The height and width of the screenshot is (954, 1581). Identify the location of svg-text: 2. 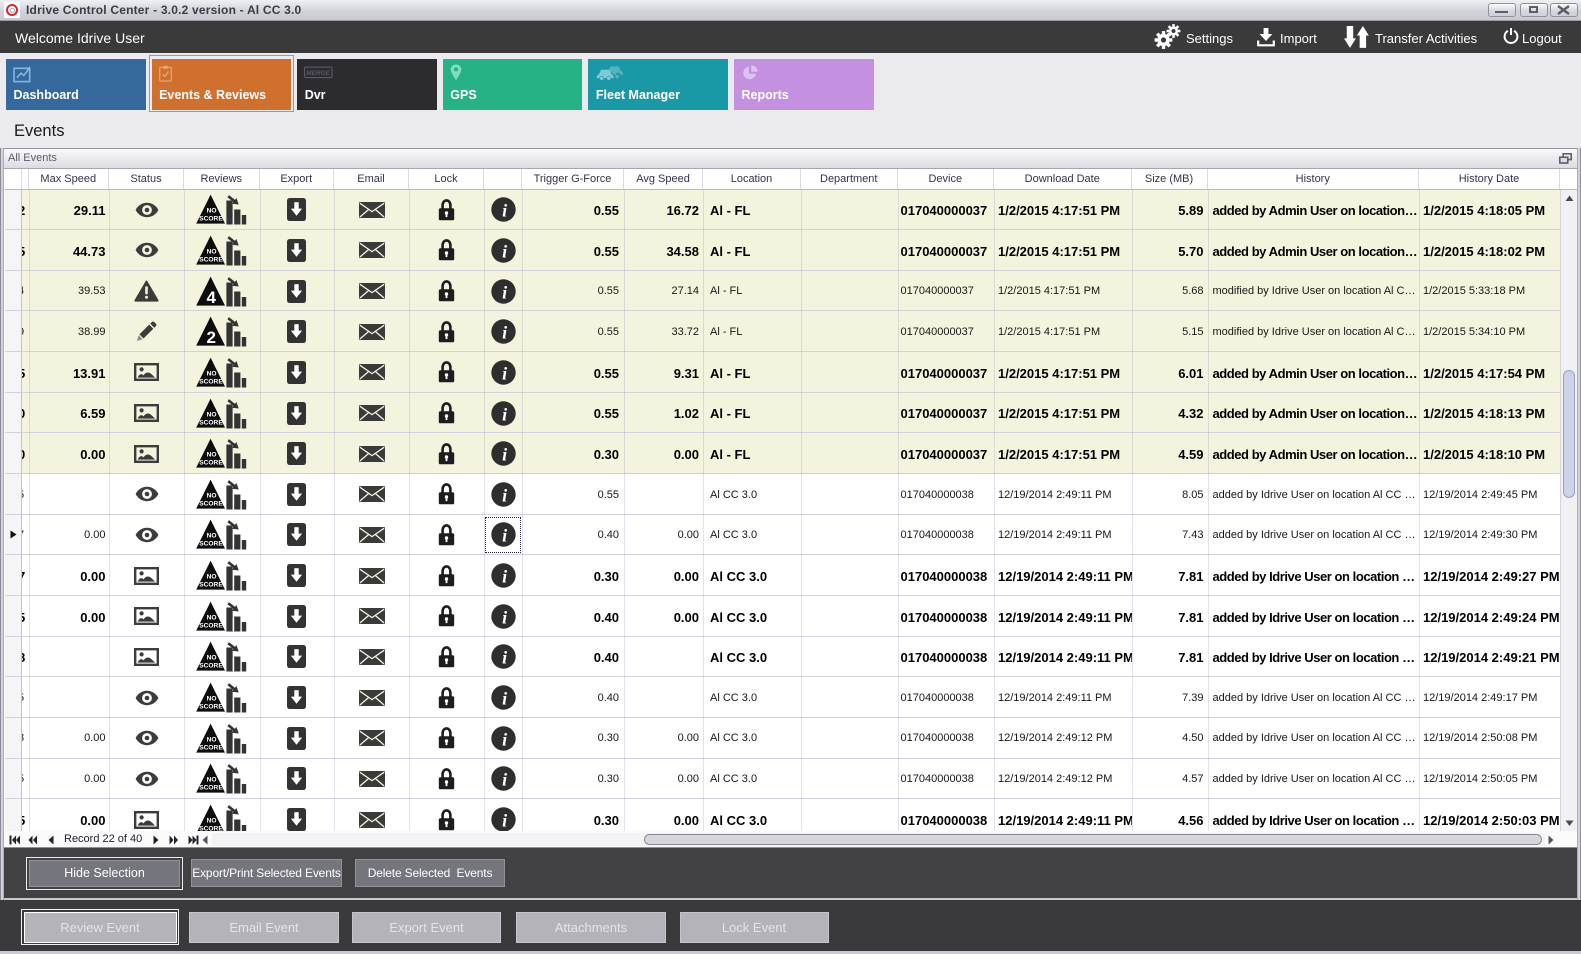
(211, 337).